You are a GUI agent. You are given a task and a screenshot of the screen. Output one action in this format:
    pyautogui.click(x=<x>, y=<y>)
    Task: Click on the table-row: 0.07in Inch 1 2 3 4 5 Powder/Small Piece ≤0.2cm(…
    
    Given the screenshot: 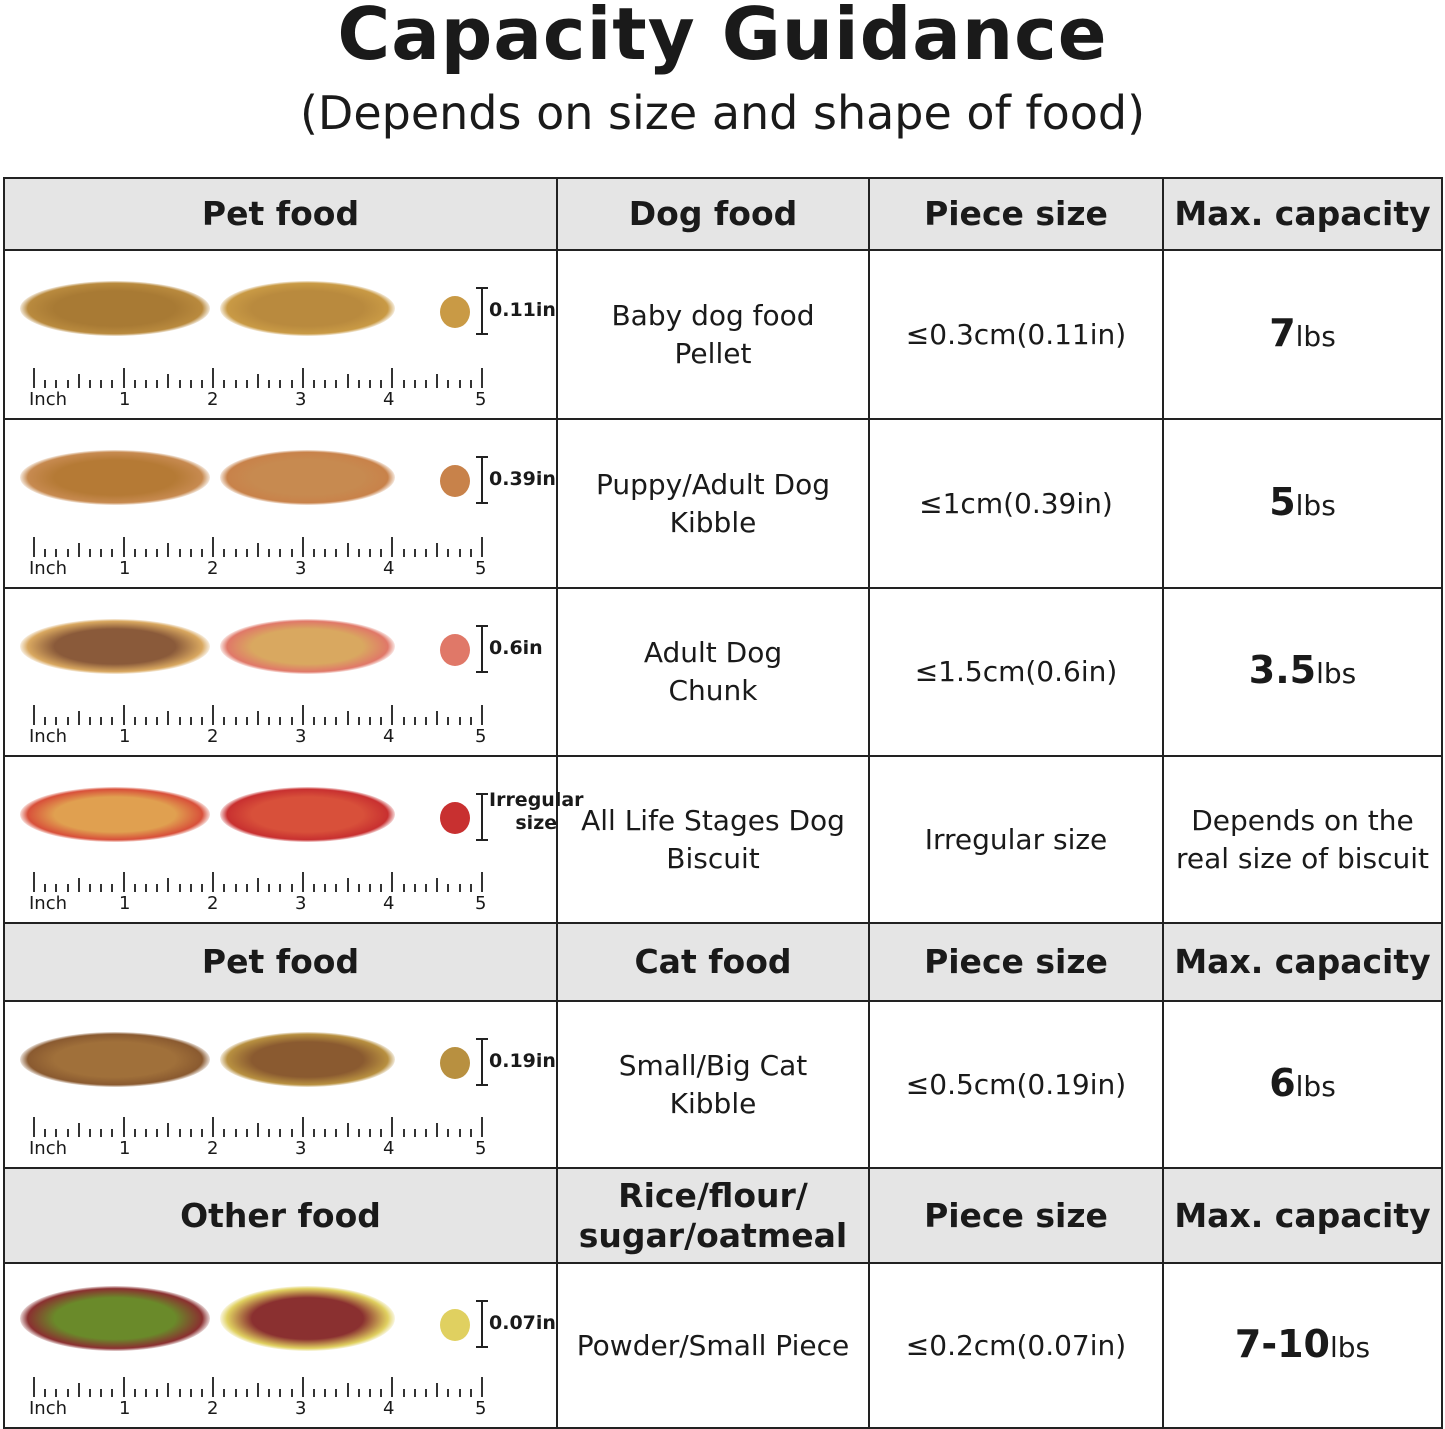 What is the action you would take?
    pyautogui.click(x=723, y=1345)
    